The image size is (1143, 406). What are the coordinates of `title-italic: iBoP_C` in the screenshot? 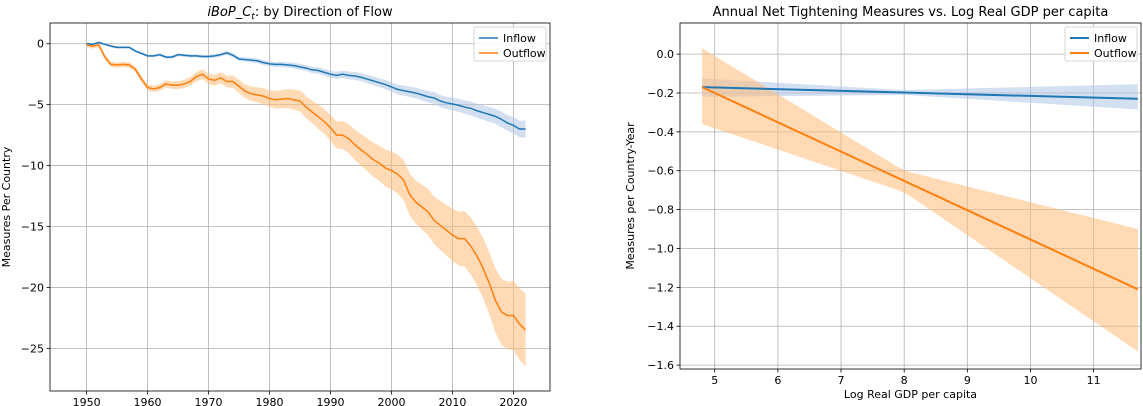 It's located at (229, 12).